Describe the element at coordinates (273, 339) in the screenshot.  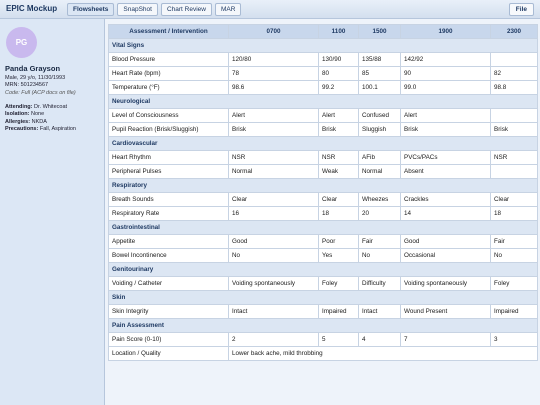
I see `cell: 2` at that location.